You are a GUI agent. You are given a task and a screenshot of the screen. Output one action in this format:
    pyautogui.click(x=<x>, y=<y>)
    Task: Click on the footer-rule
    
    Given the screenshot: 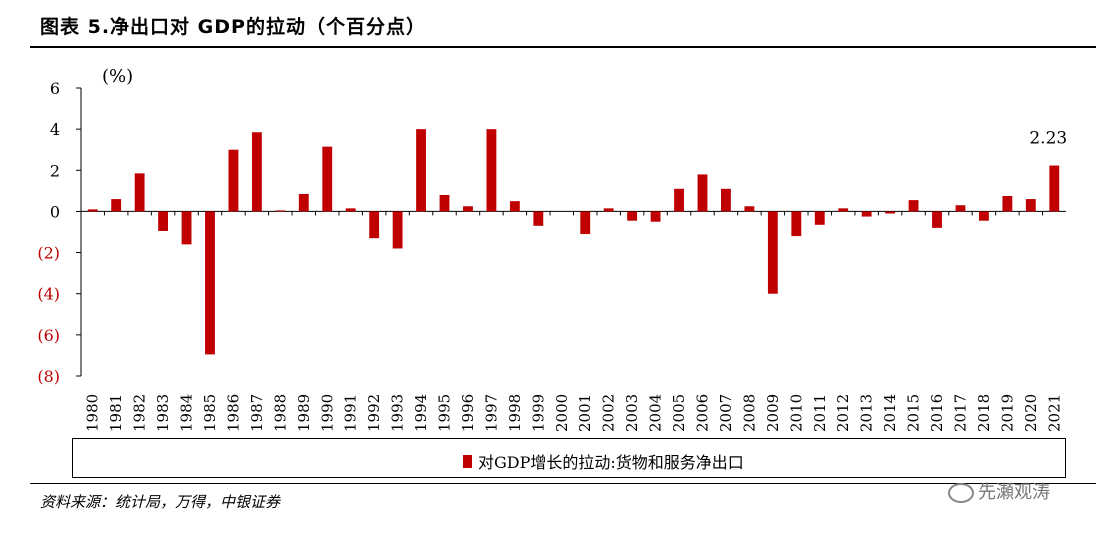 What is the action you would take?
    pyautogui.click(x=563, y=483)
    